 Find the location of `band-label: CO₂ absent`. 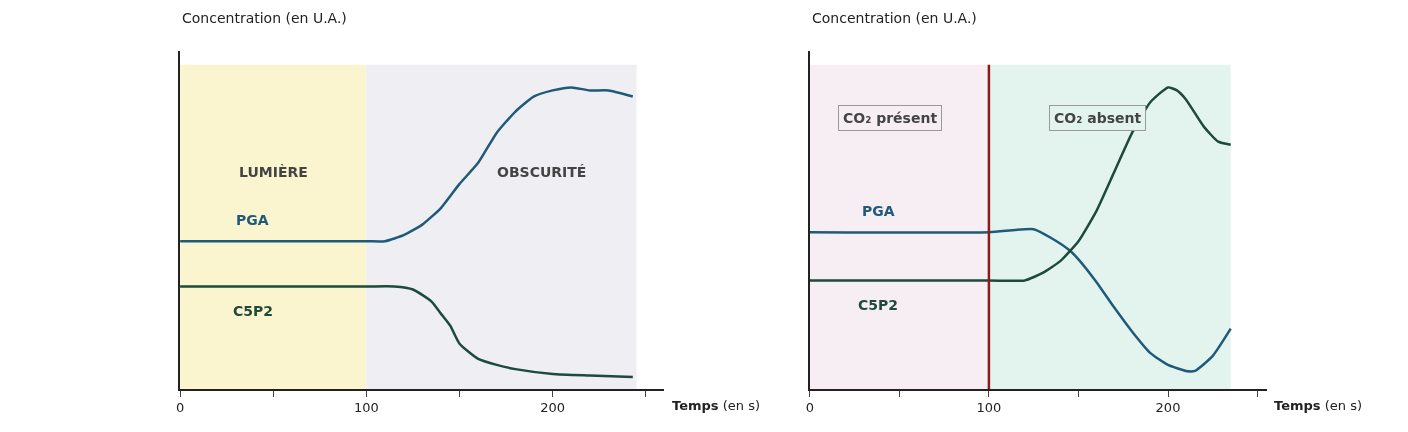

band-label: CO₂ absent is located at coordinates (1098, 118).